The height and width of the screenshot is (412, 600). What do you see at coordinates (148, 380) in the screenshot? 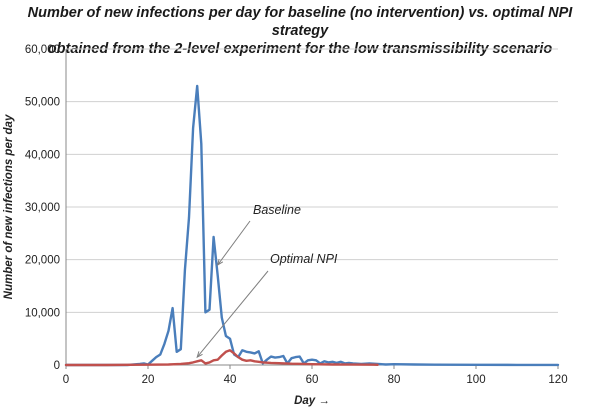
I see `x-tick-label: 20` at bounding box center [148, 380].